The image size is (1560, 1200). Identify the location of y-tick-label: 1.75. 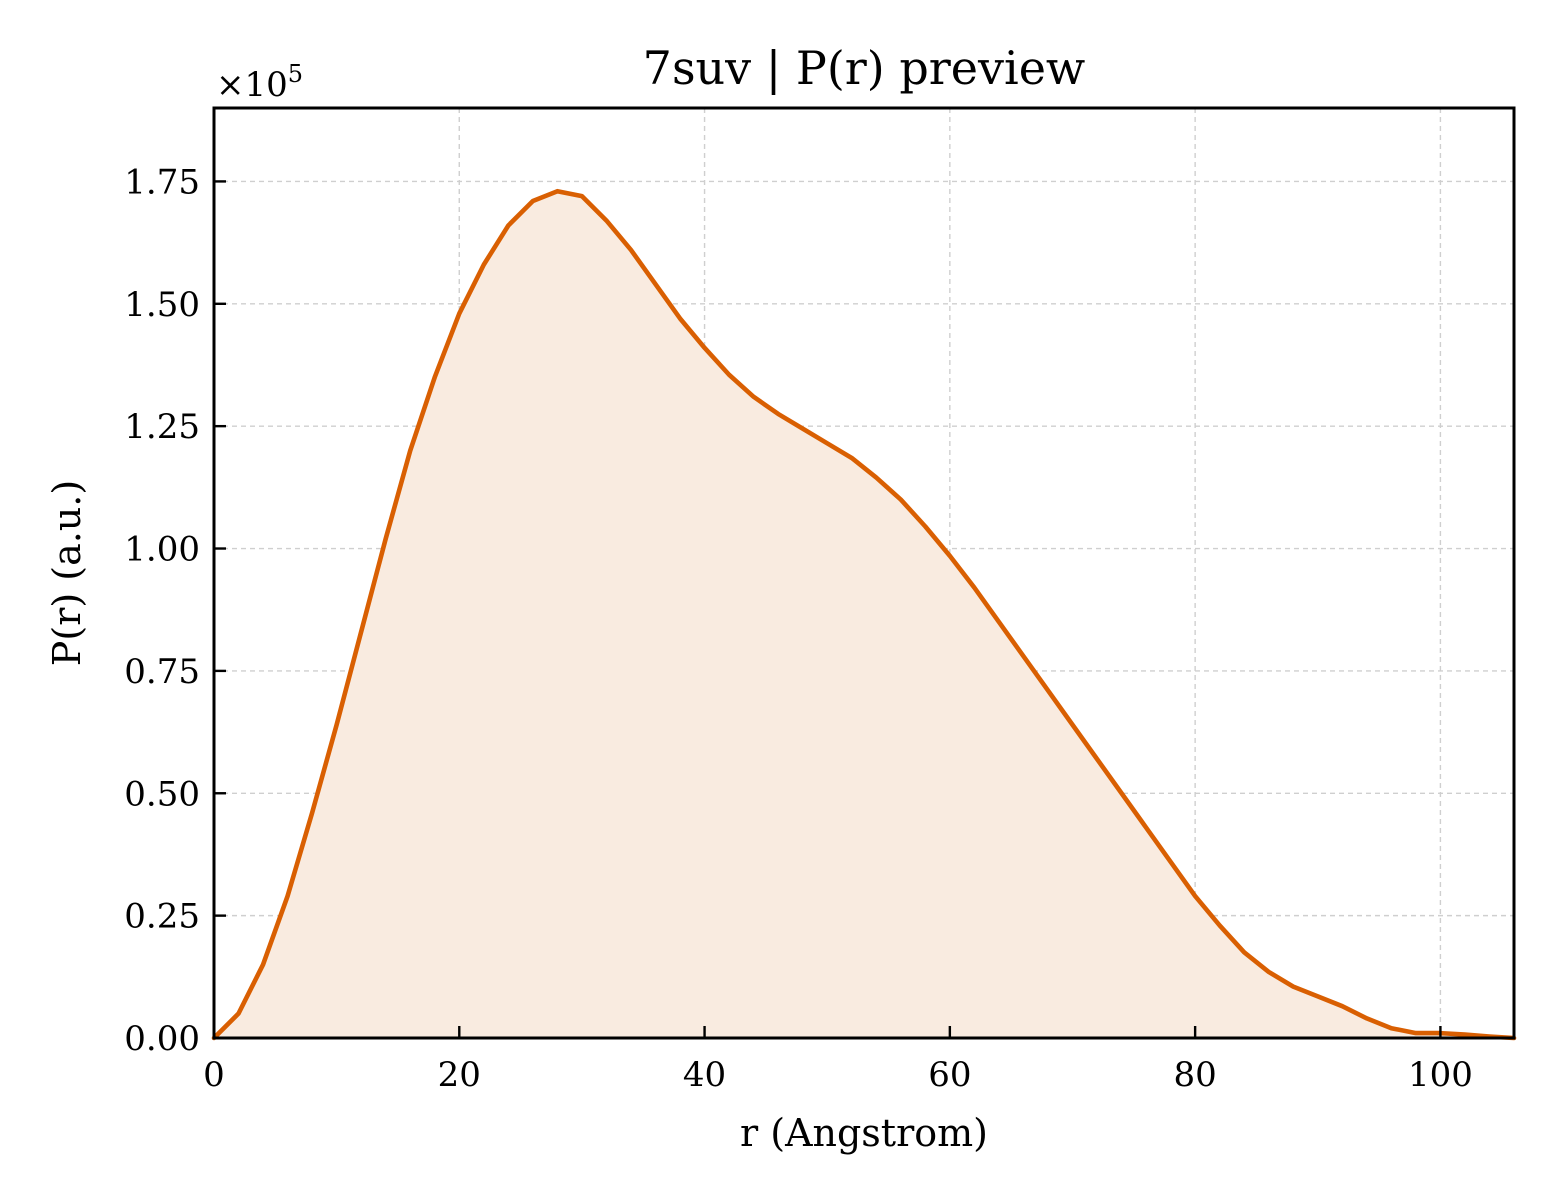
(162, 182).